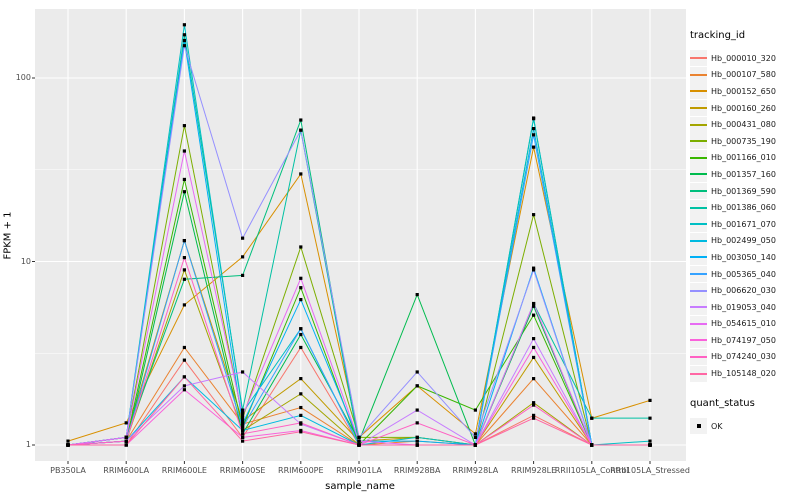 The image size is (800, 500). I want to click on legend-entry: Hb_054615_010, so click(744, 324).